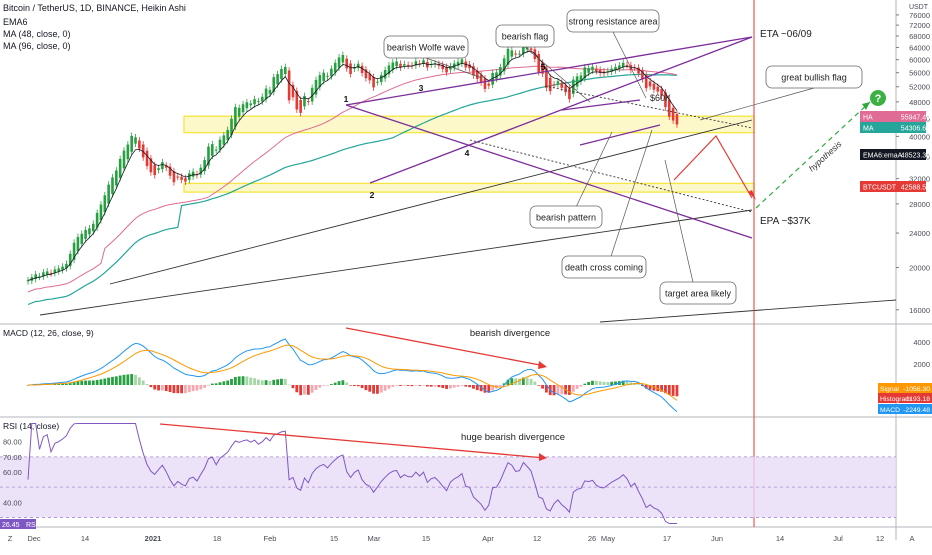  I want to click on macd-label-bg, so click(905, 388).